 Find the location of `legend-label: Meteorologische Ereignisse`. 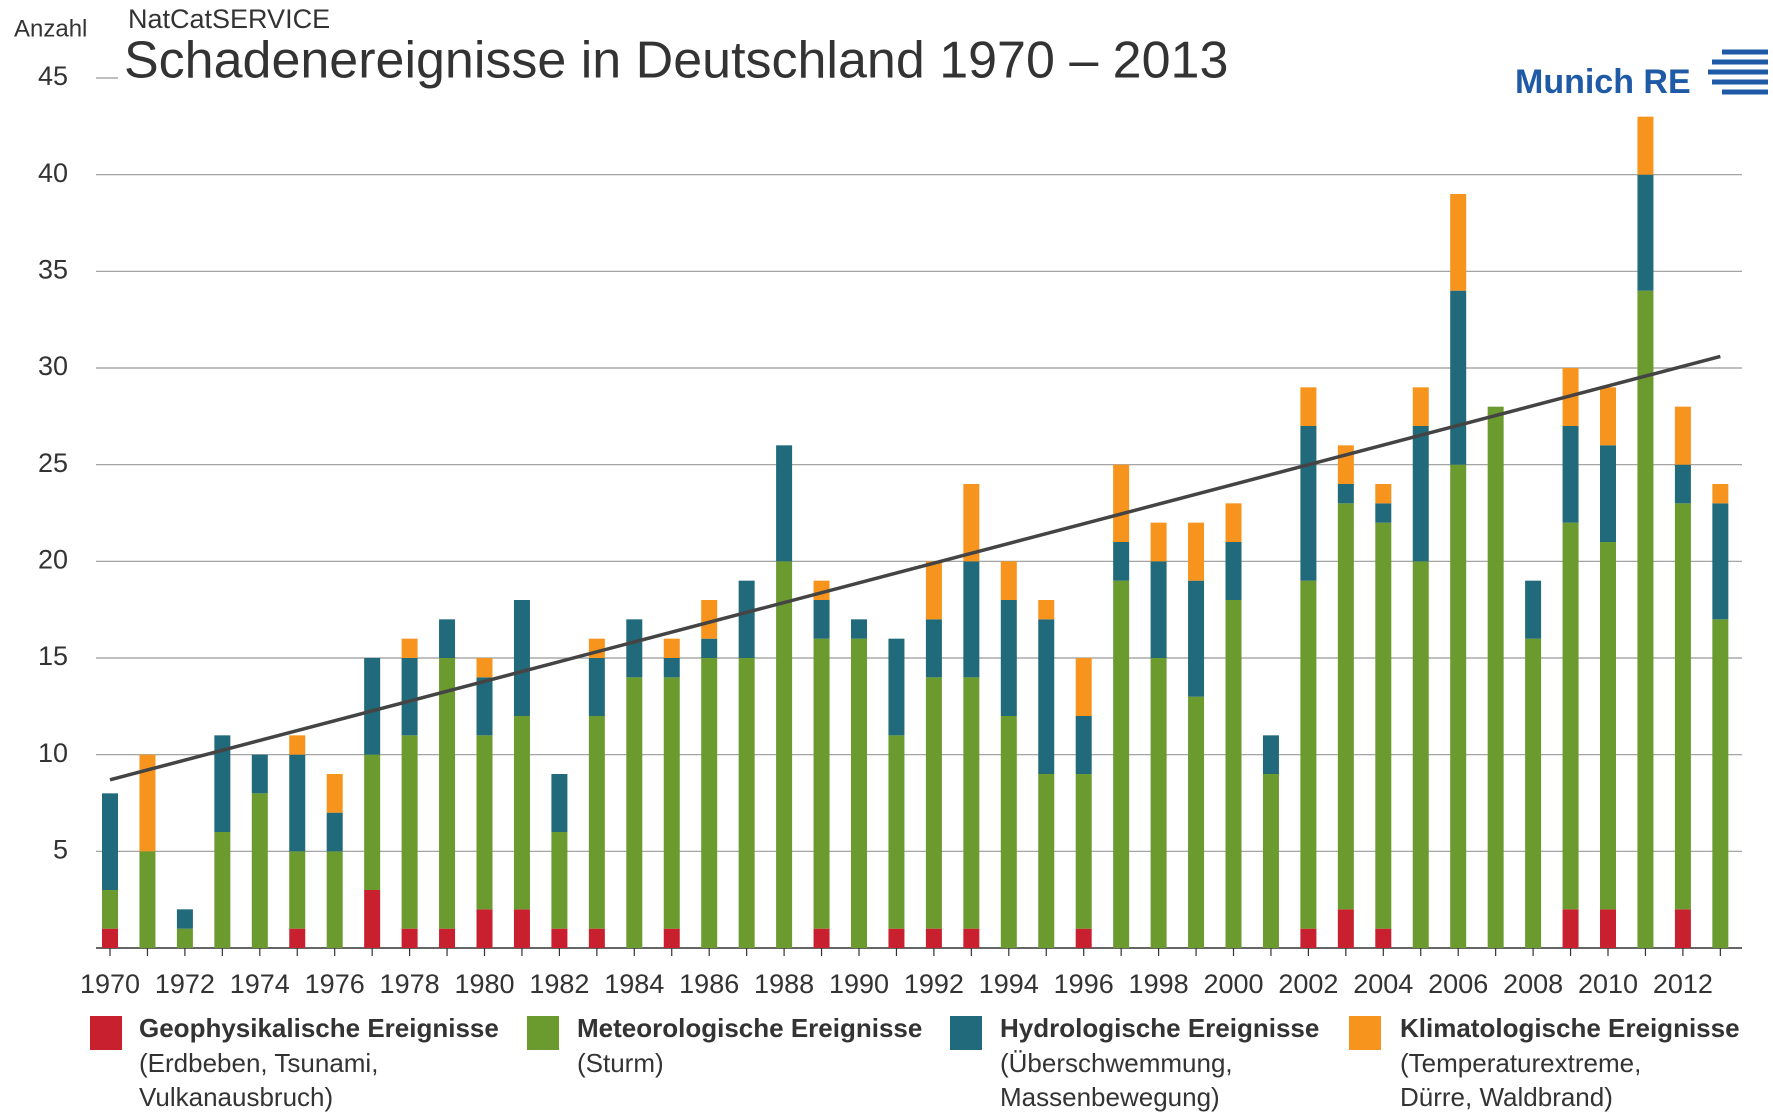

legend-label: Meteorologische Ereignisse is located at coordinates (749, 1028).